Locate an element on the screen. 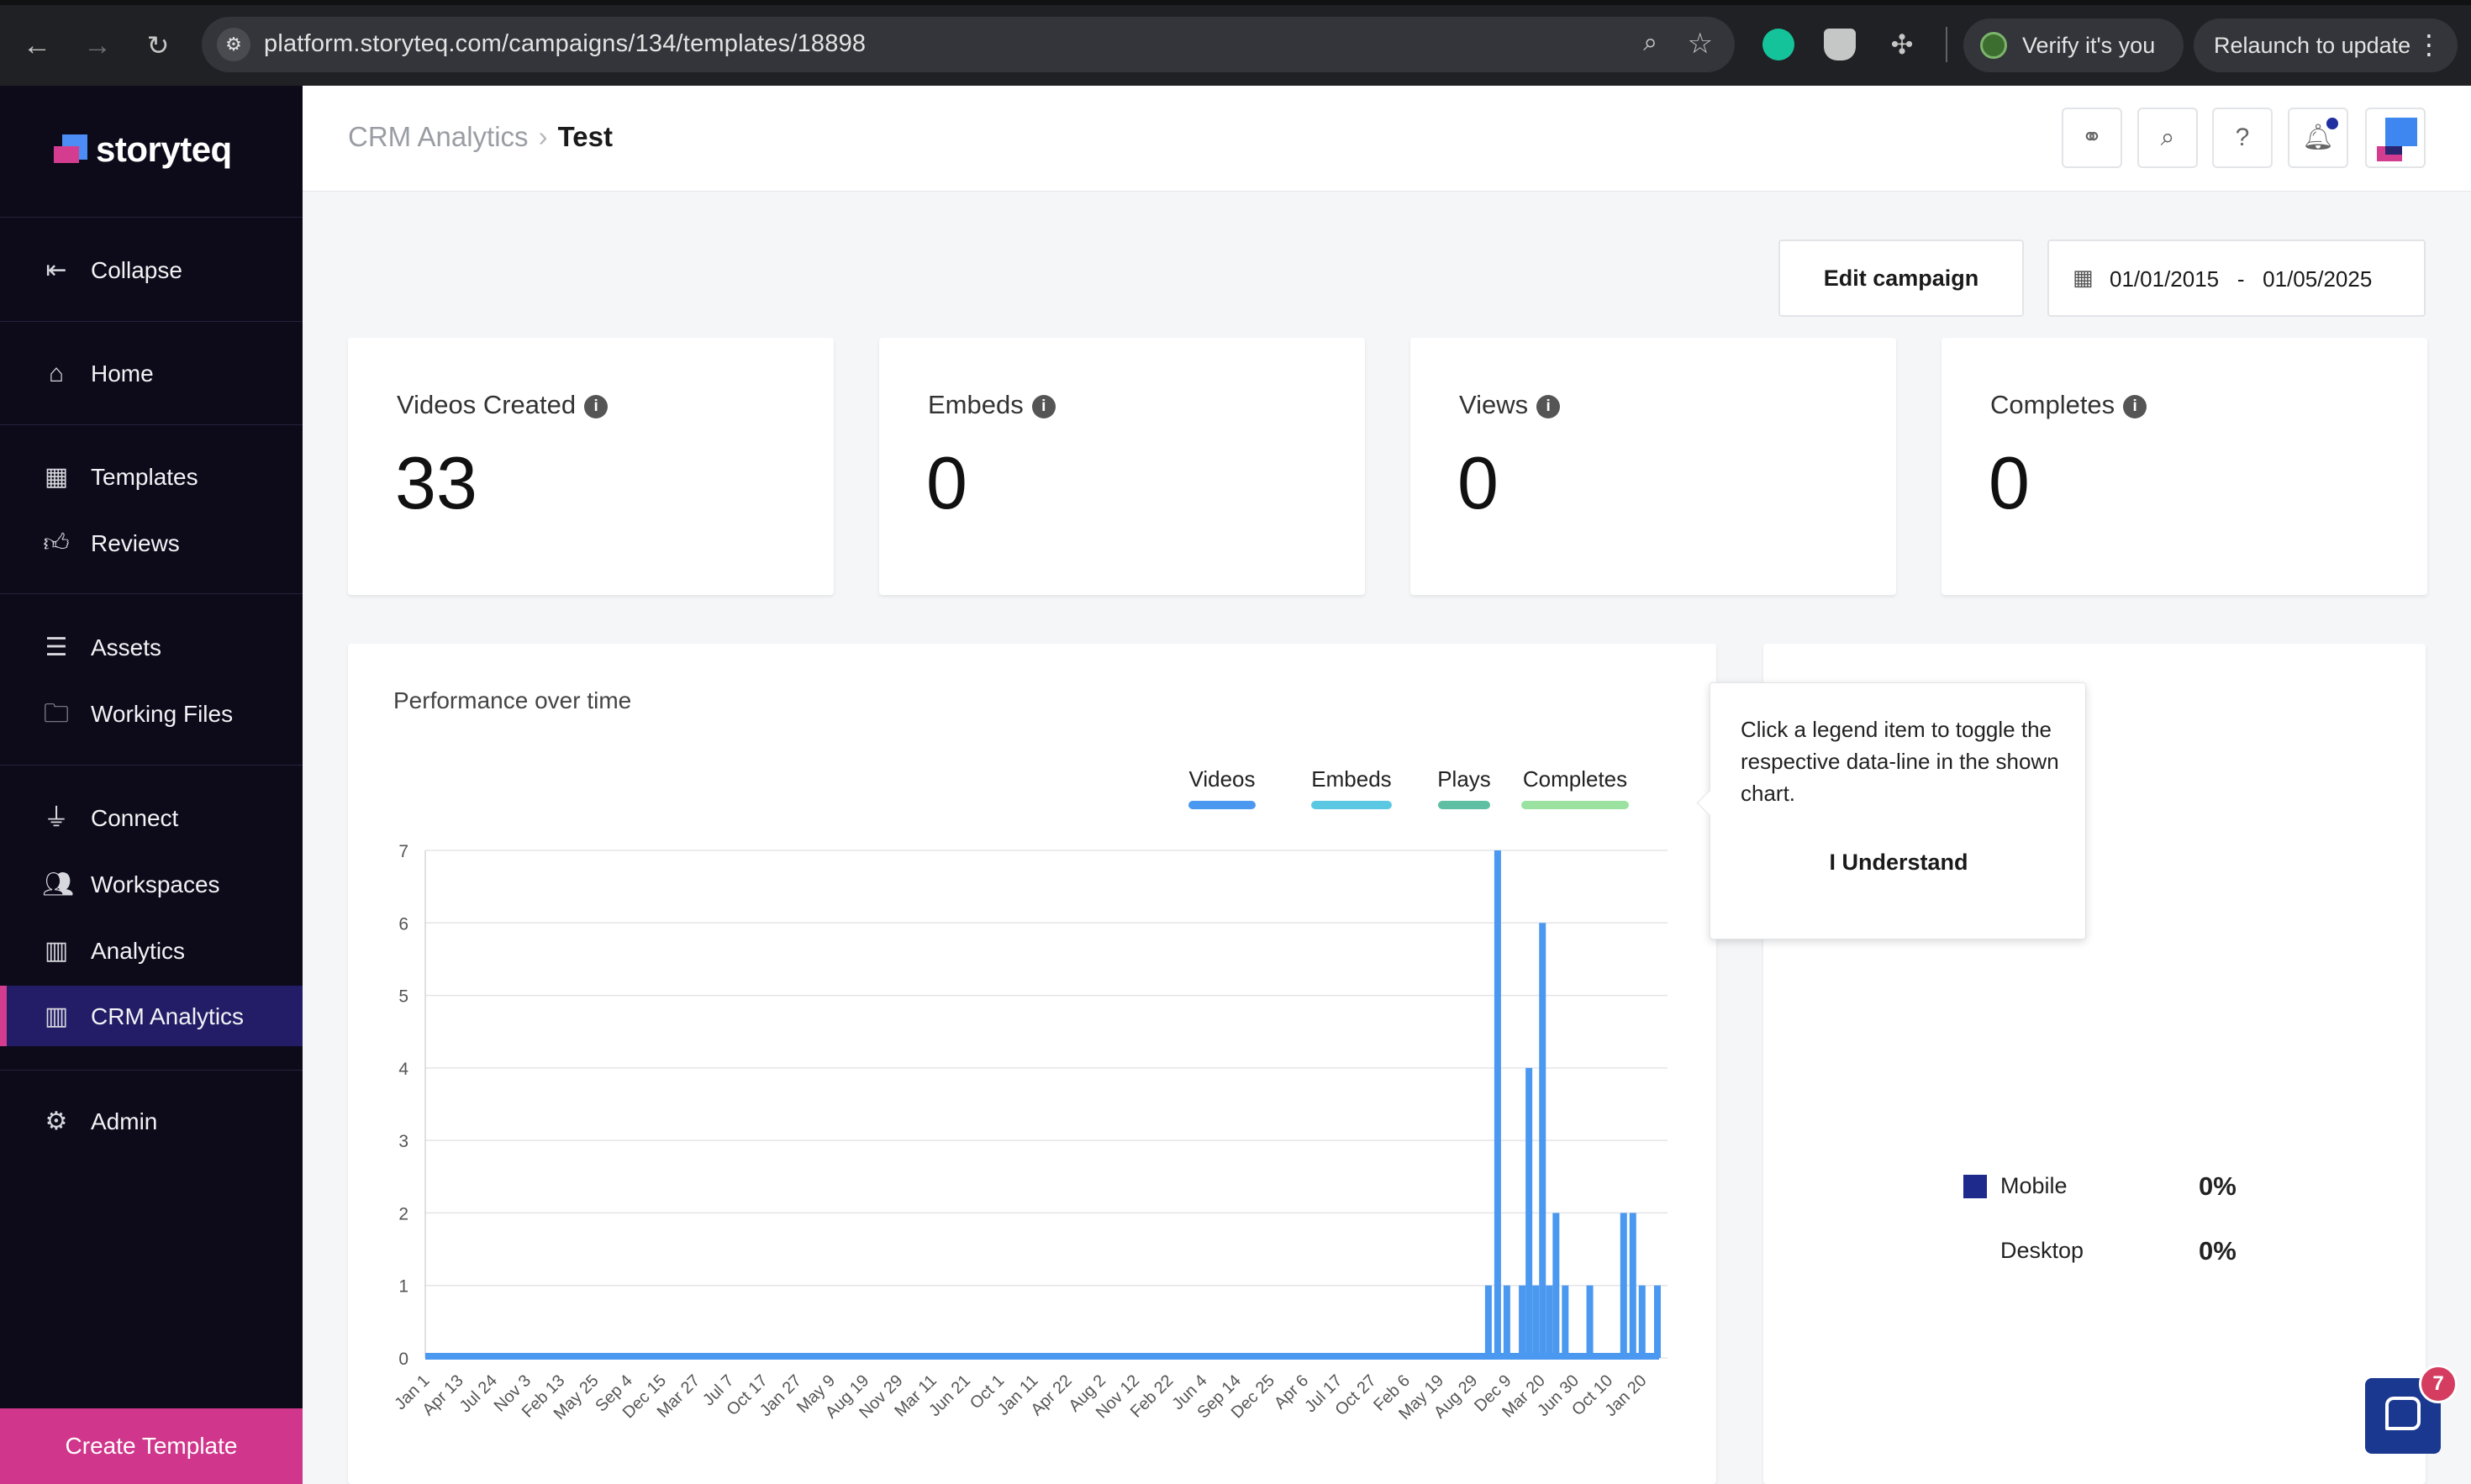 This screenshot has width=2471, height=1484. folder-icon: 🗀 is located at coordinates (56, 714).